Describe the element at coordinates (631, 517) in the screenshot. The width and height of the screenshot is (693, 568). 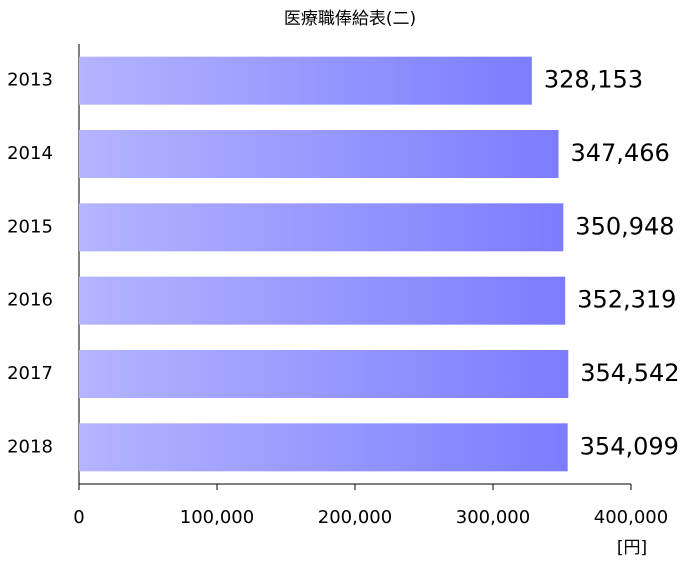
I see `x-tick-label: 400,000` at that location.